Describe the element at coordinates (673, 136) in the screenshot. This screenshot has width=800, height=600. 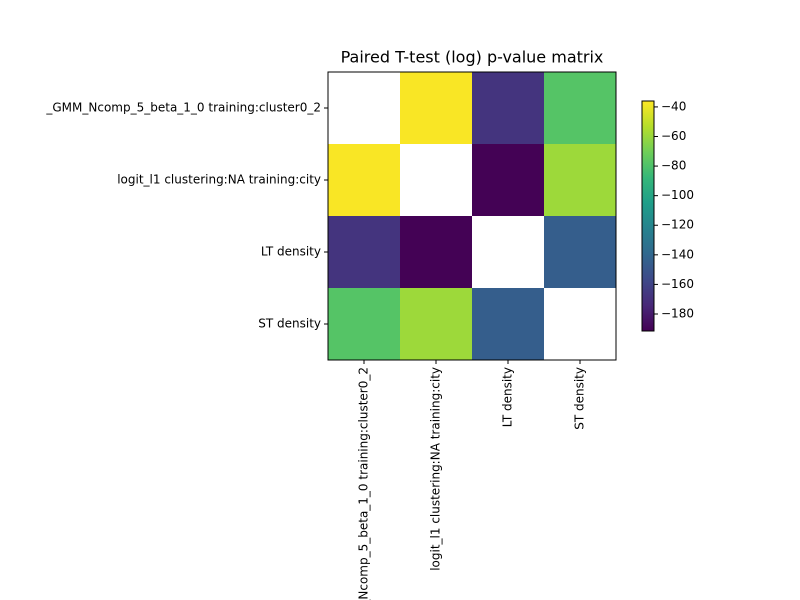
I see `colorbar-tick-label: −60` at that location.